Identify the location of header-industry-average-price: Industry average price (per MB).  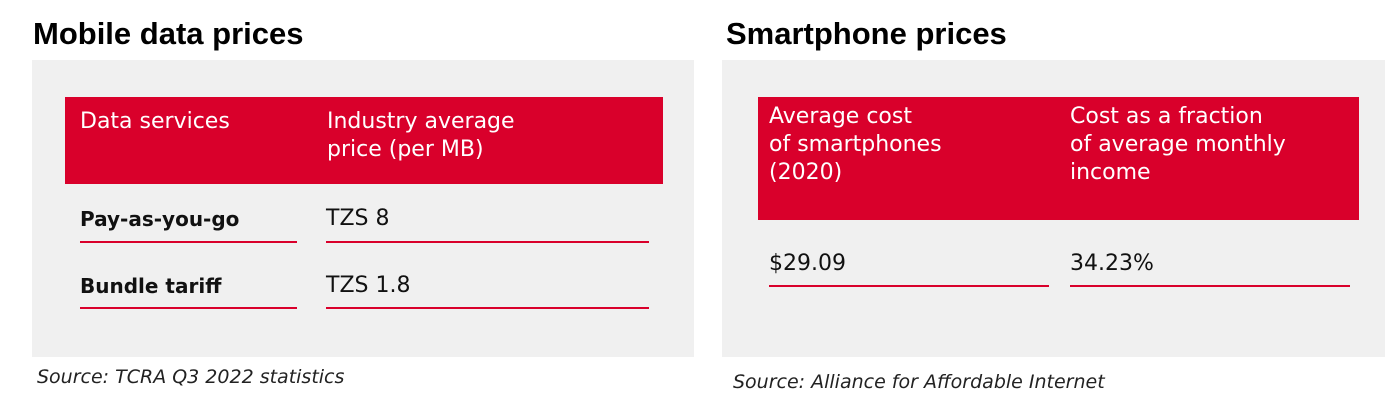
(421, 135).